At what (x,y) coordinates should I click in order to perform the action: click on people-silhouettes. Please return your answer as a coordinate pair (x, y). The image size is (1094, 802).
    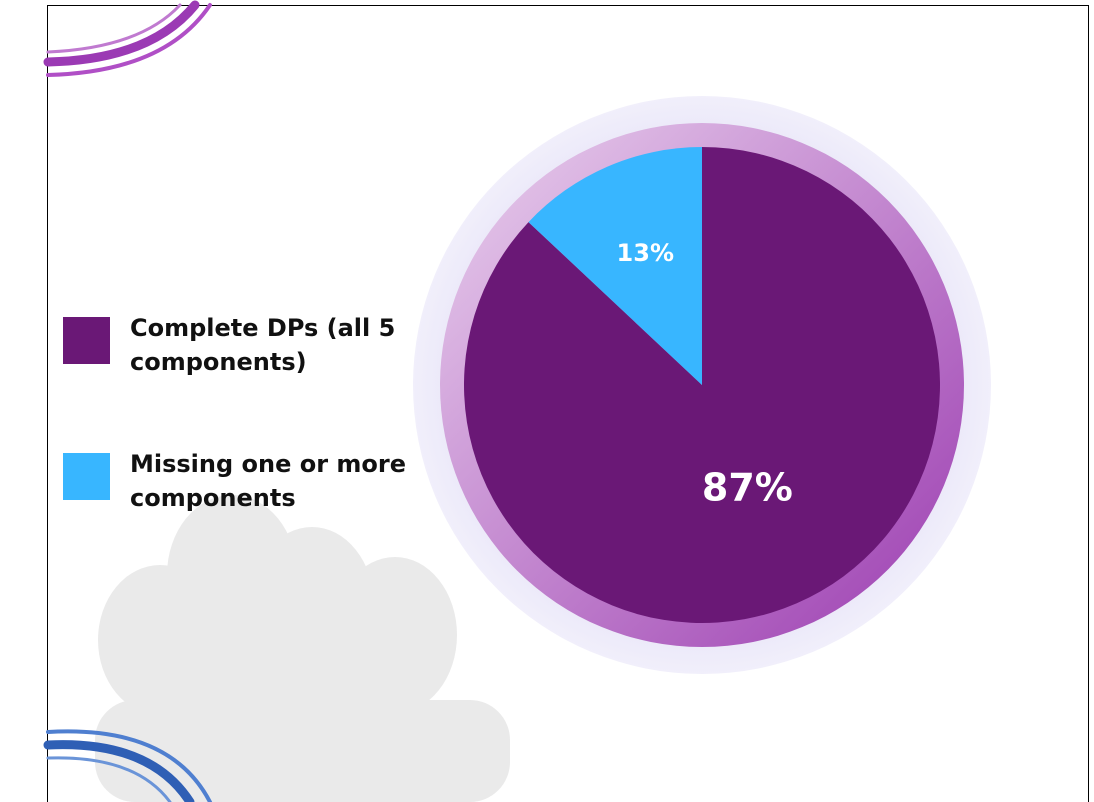
    Looking at the image, I should click on (302, 648).